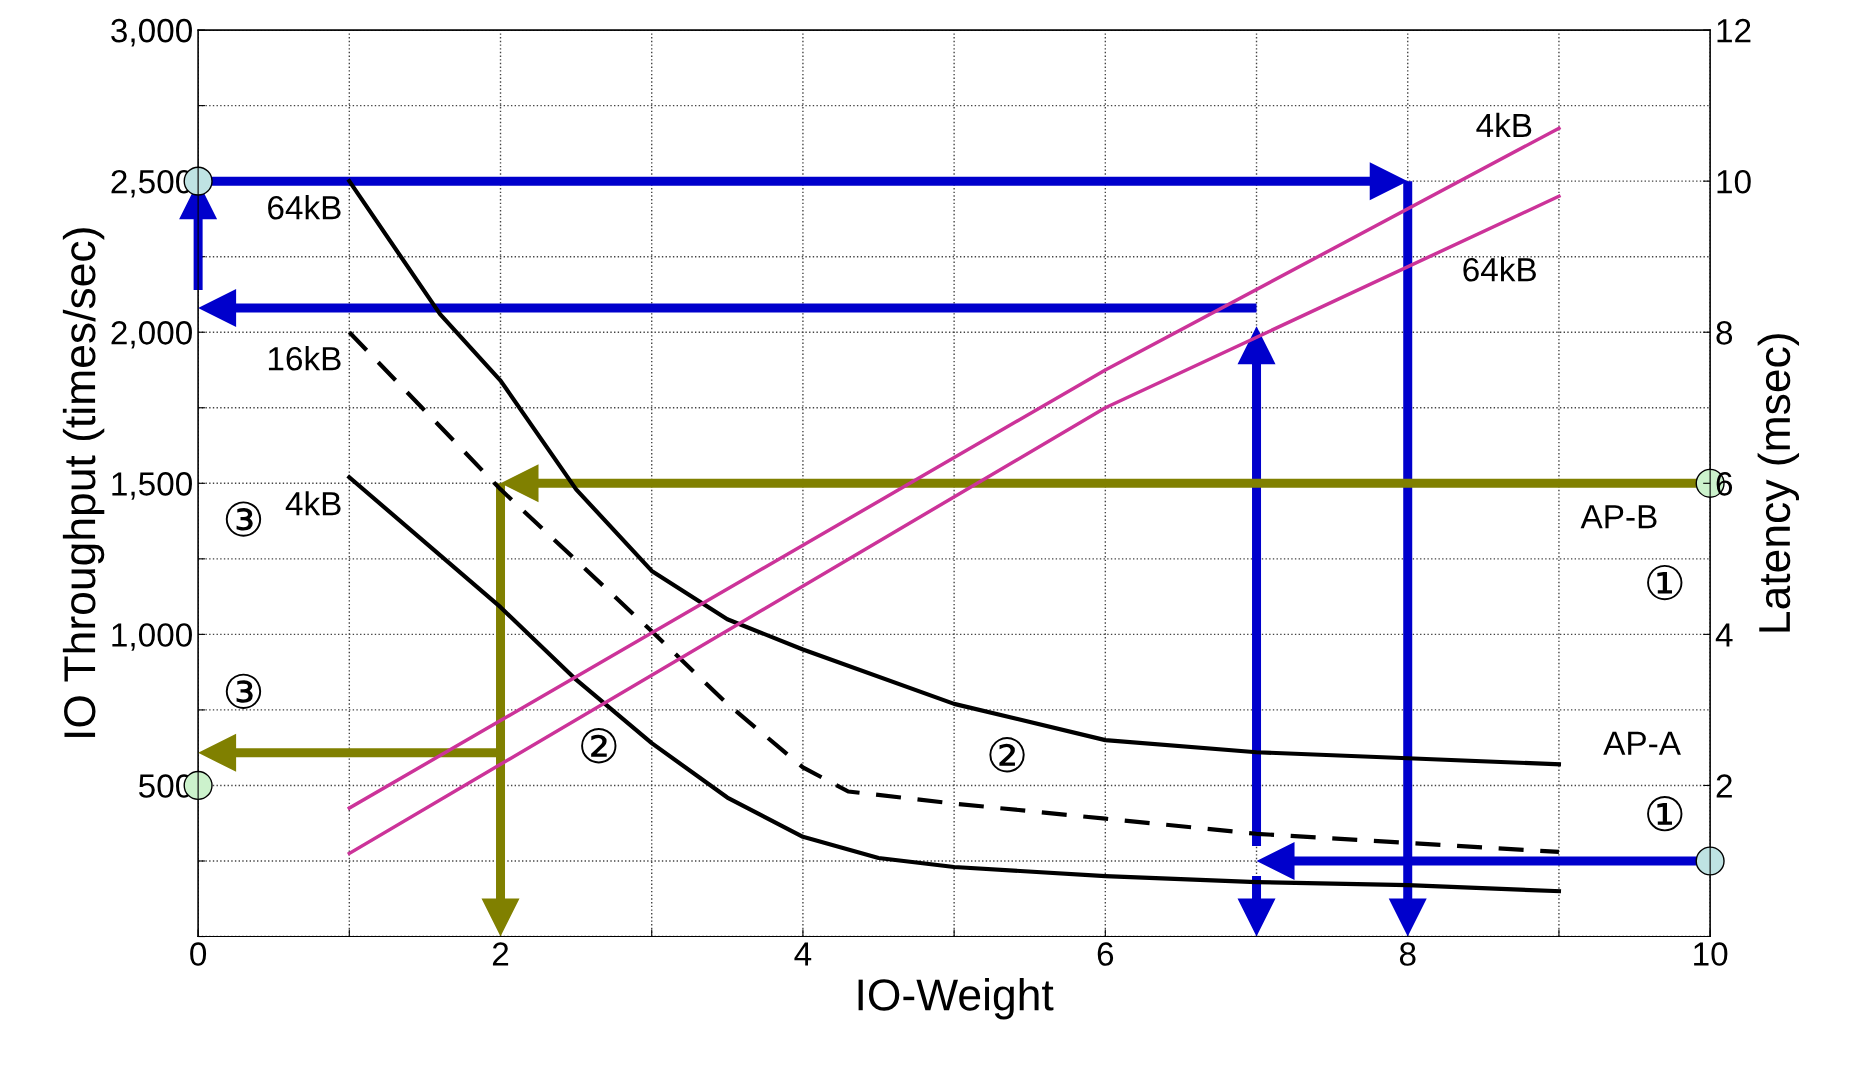 The image size is (1869, 1074). What do you see at coordinates (1407, 954) in the screenshot?
I see `x-tick-label: 8` at bounding box center [1407, 954].